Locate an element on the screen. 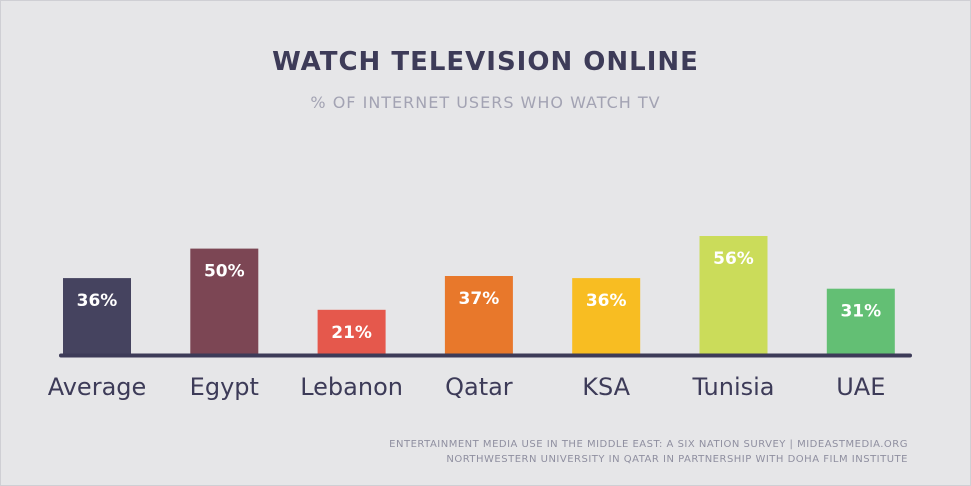 This screenshot has height=486, width=971. category-label-tunisia: Tunisia is located at coordinates (733, 387).